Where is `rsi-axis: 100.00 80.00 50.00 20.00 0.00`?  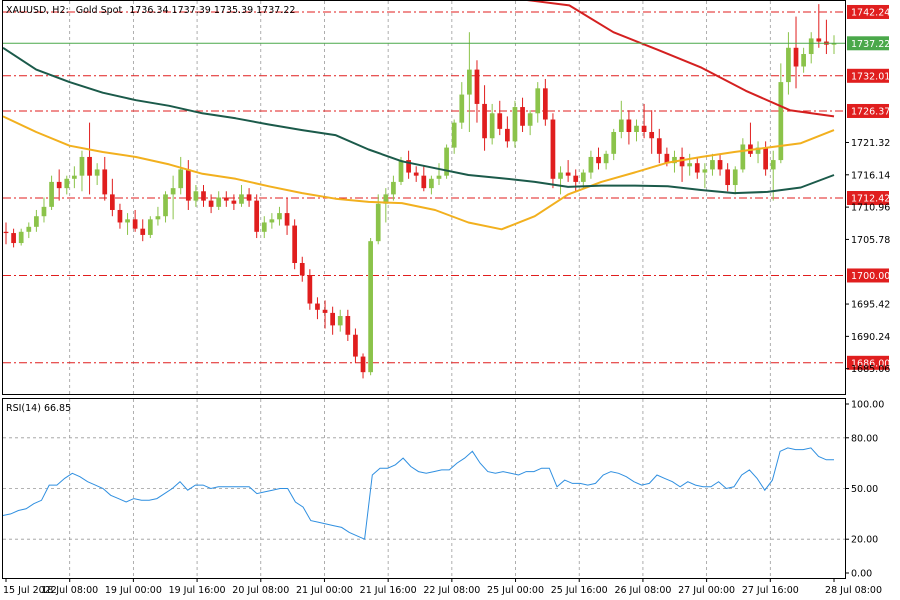 rsi-axis: 100.00 80.00 50.00 20.00 0.00 is located at coordinates (864, 490).